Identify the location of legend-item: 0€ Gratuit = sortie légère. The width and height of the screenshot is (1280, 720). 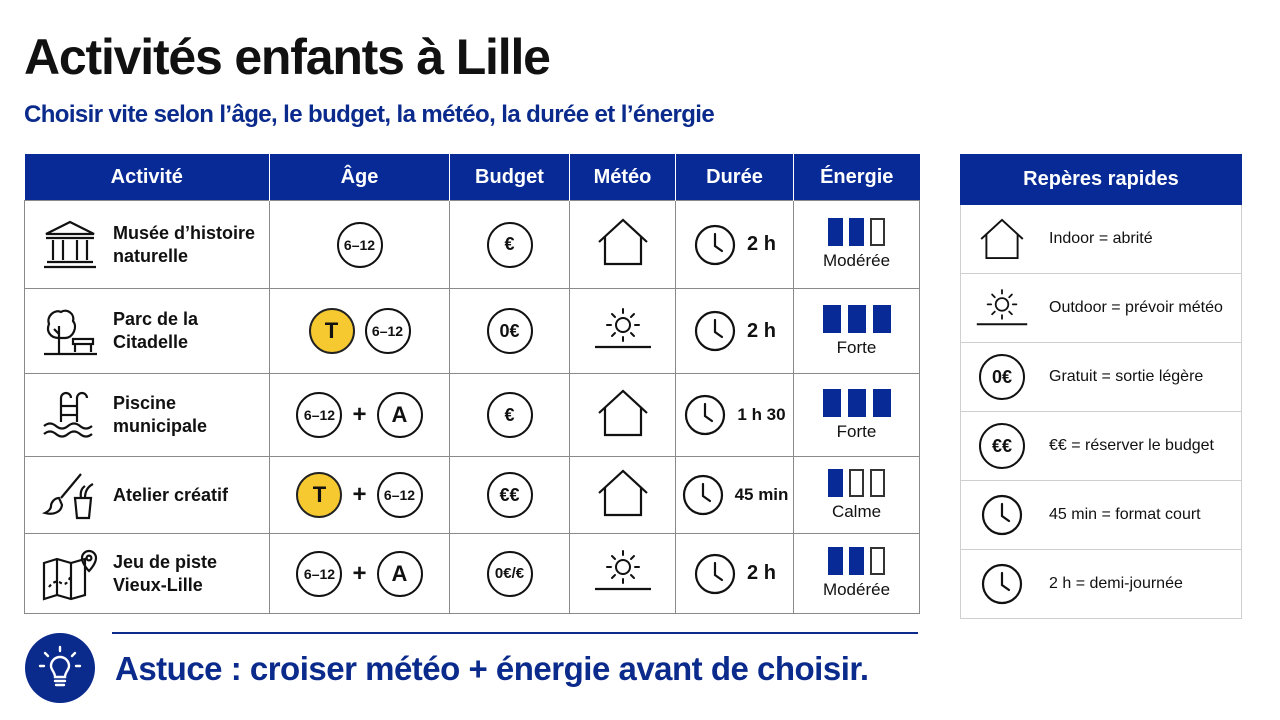
(1101, 377).